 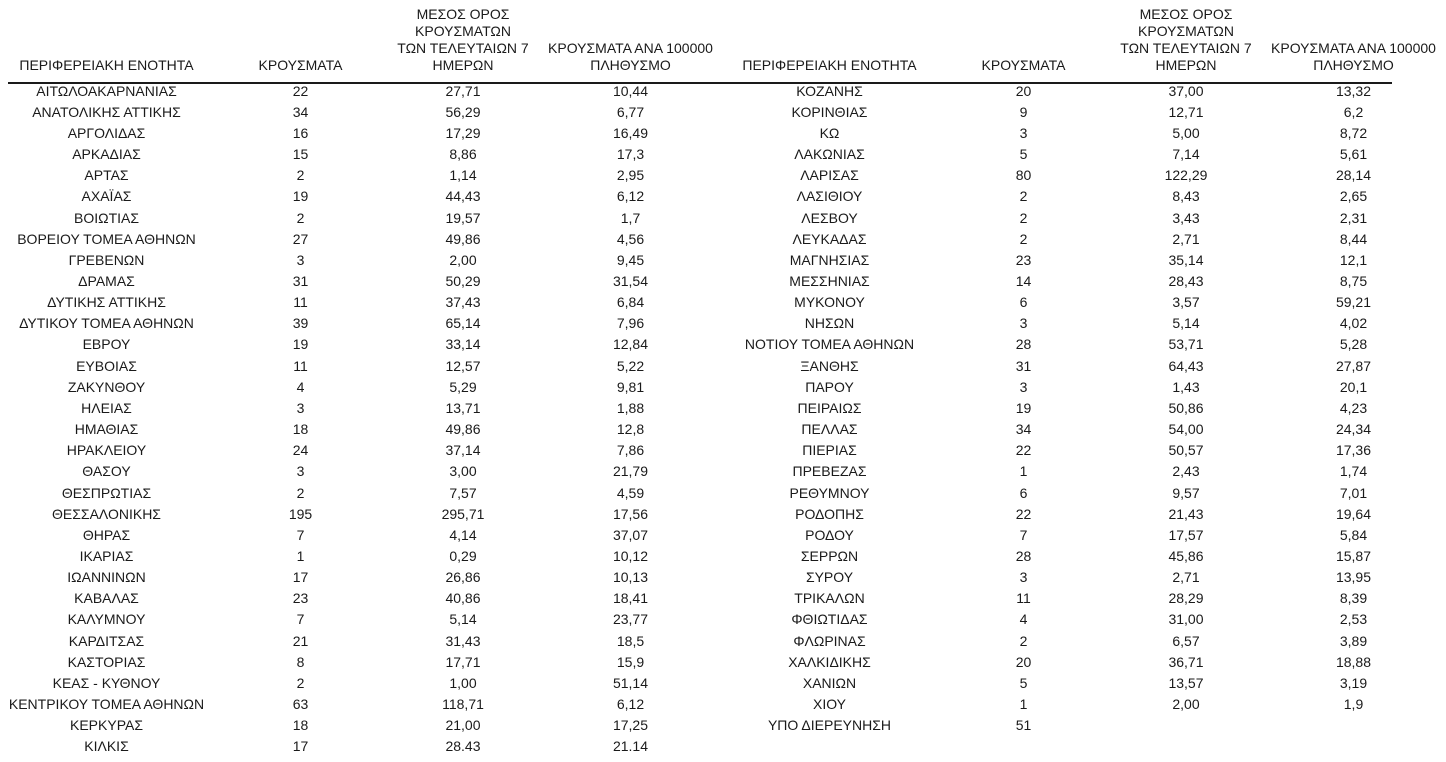 What do you see at coordinates (106, 598) in the screenshot?
I see `region-name-cell: ΚΑΒΑΛΑΣ` at bounding box center [106, 598].